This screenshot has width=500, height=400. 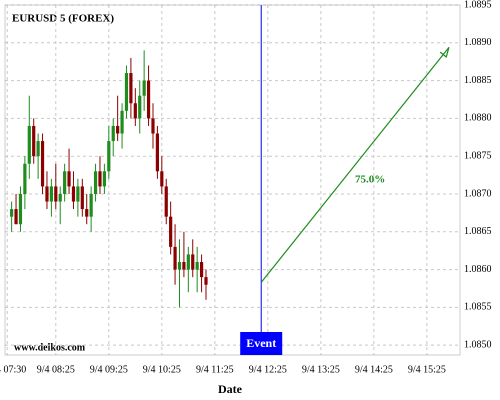 I want to click on x-tick-label: 9/4 10:25, so click(x=162, y=369).